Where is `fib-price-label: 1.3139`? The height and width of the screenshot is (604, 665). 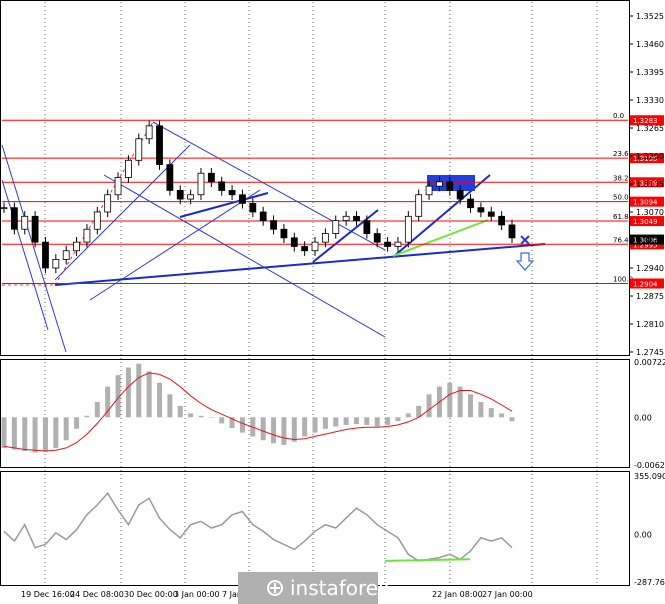 fib-price-label: 1.3139 is located at coordinates (645, 183).